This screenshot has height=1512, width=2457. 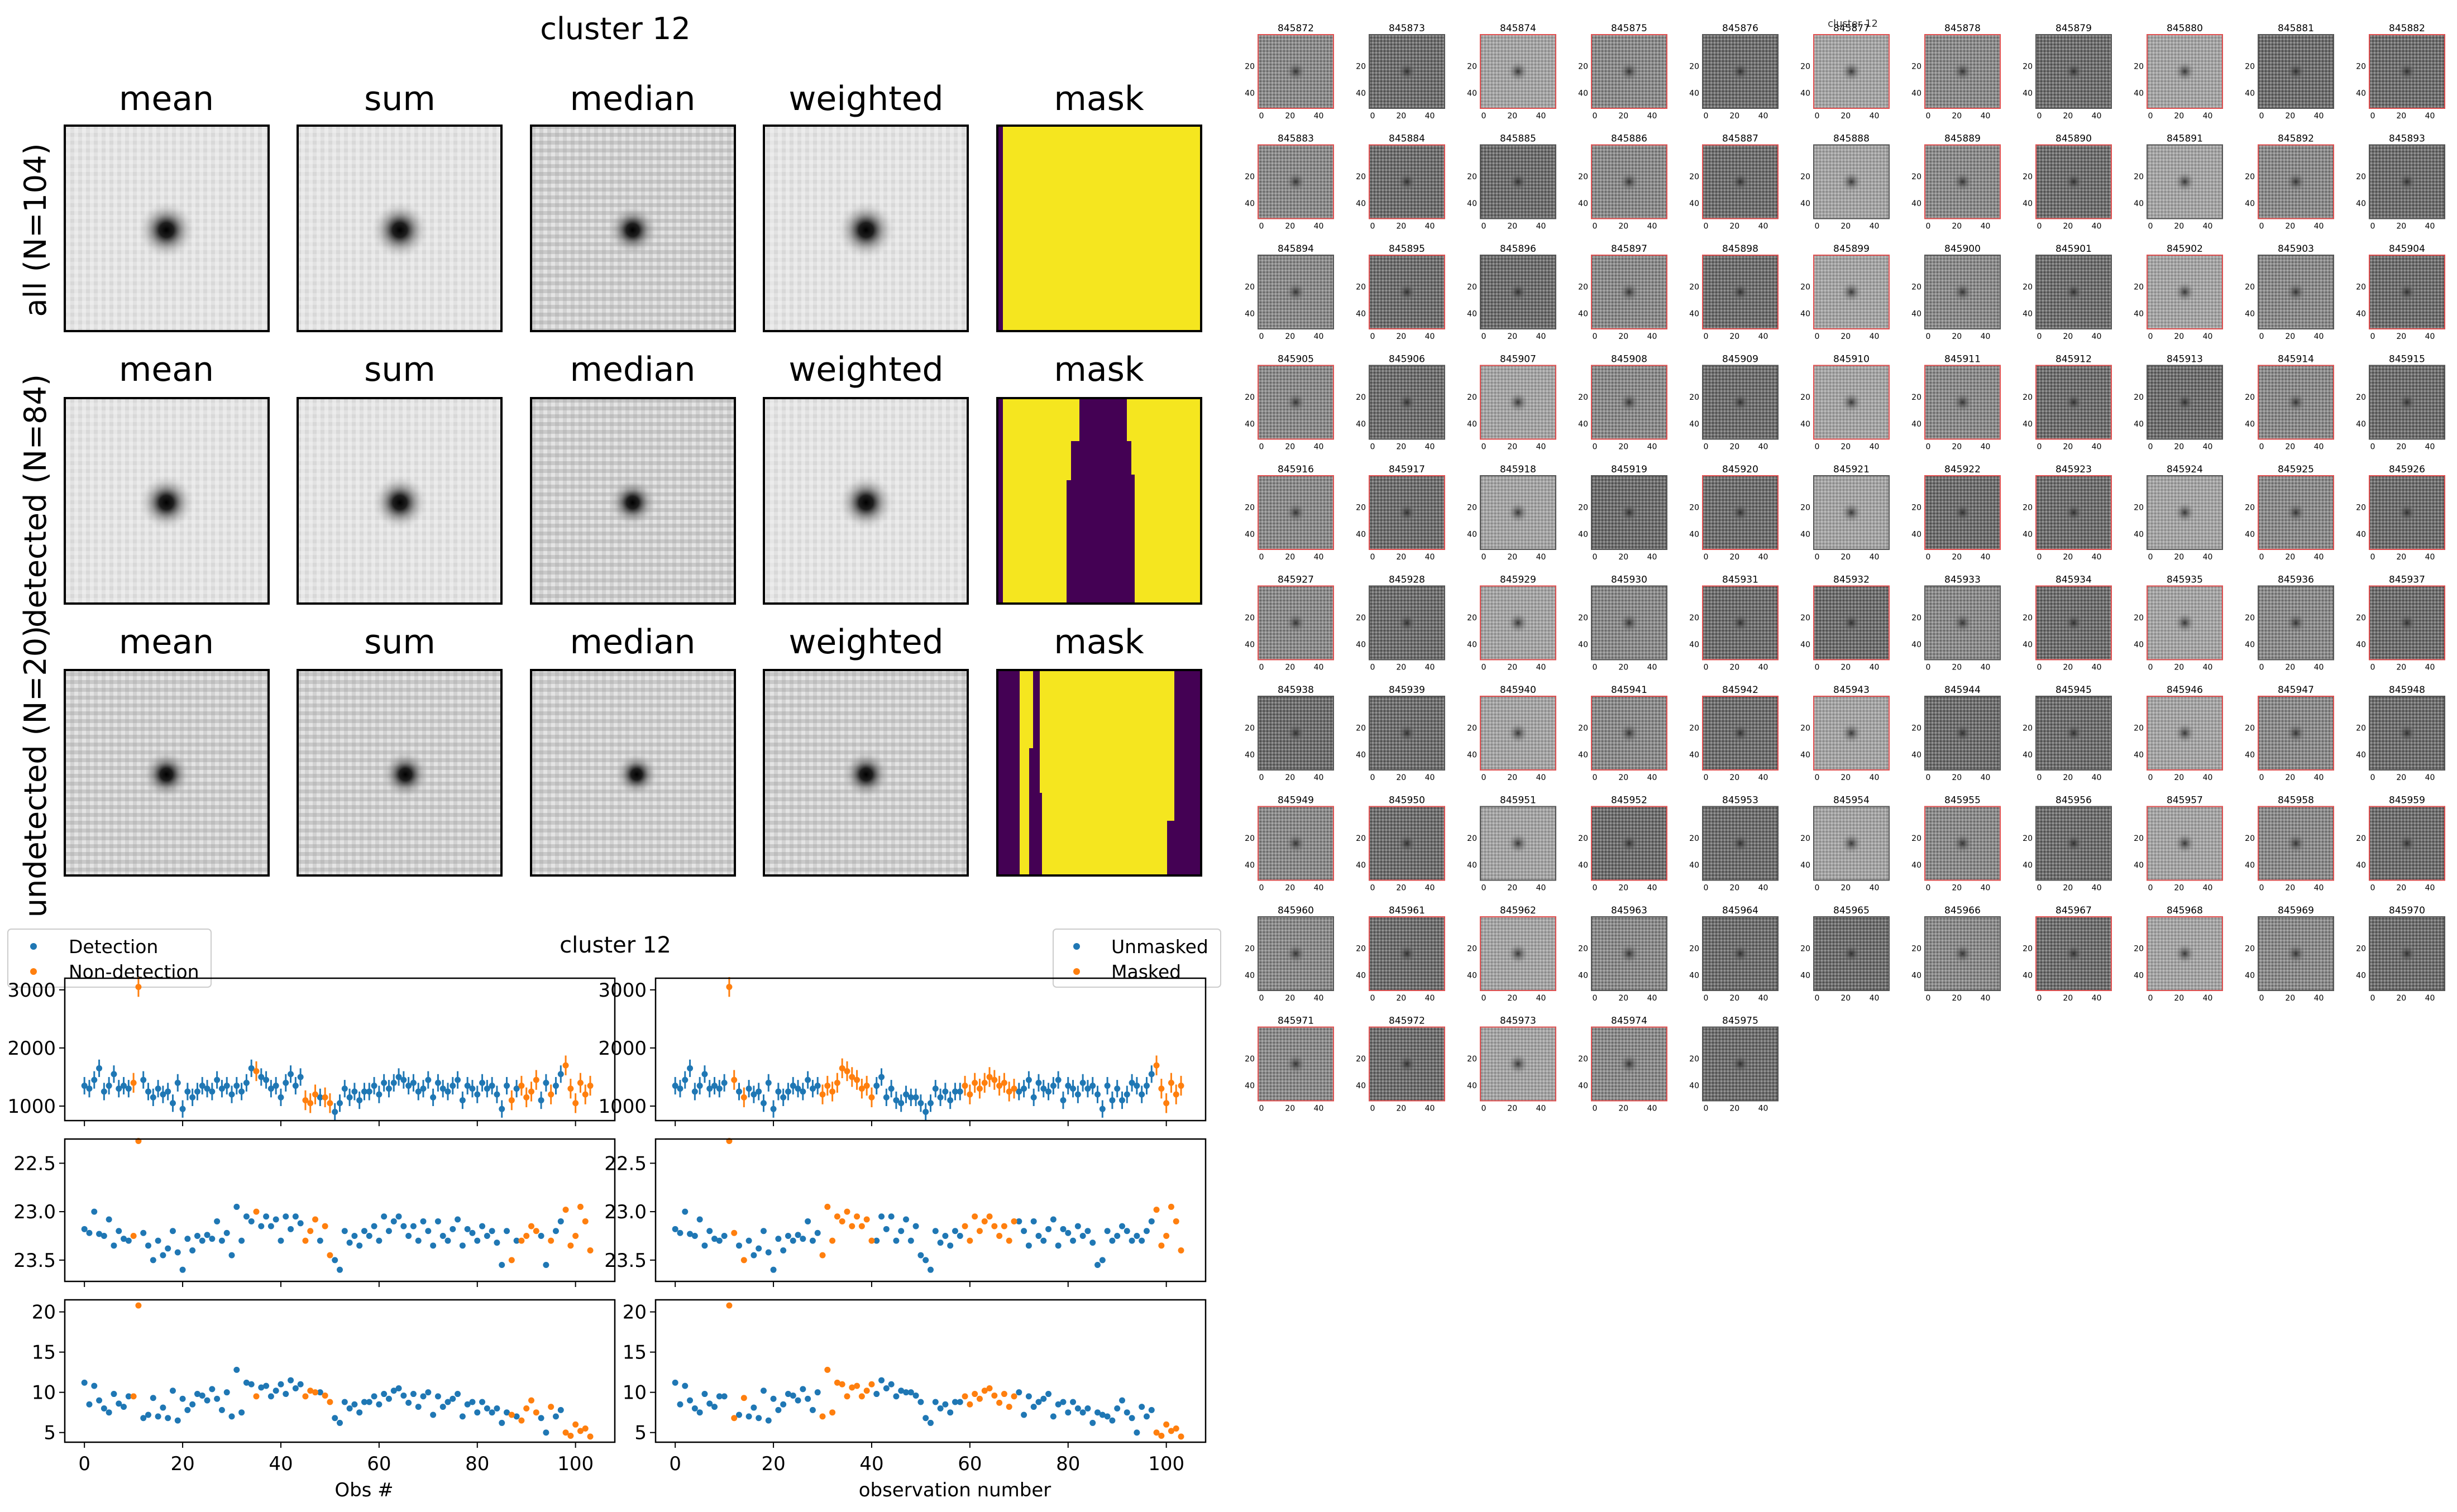 What do you see at coordinates (1851, 469) in the screenshot?
I see `cutout-id-label: 845921` at bounding box center [1851, 469].